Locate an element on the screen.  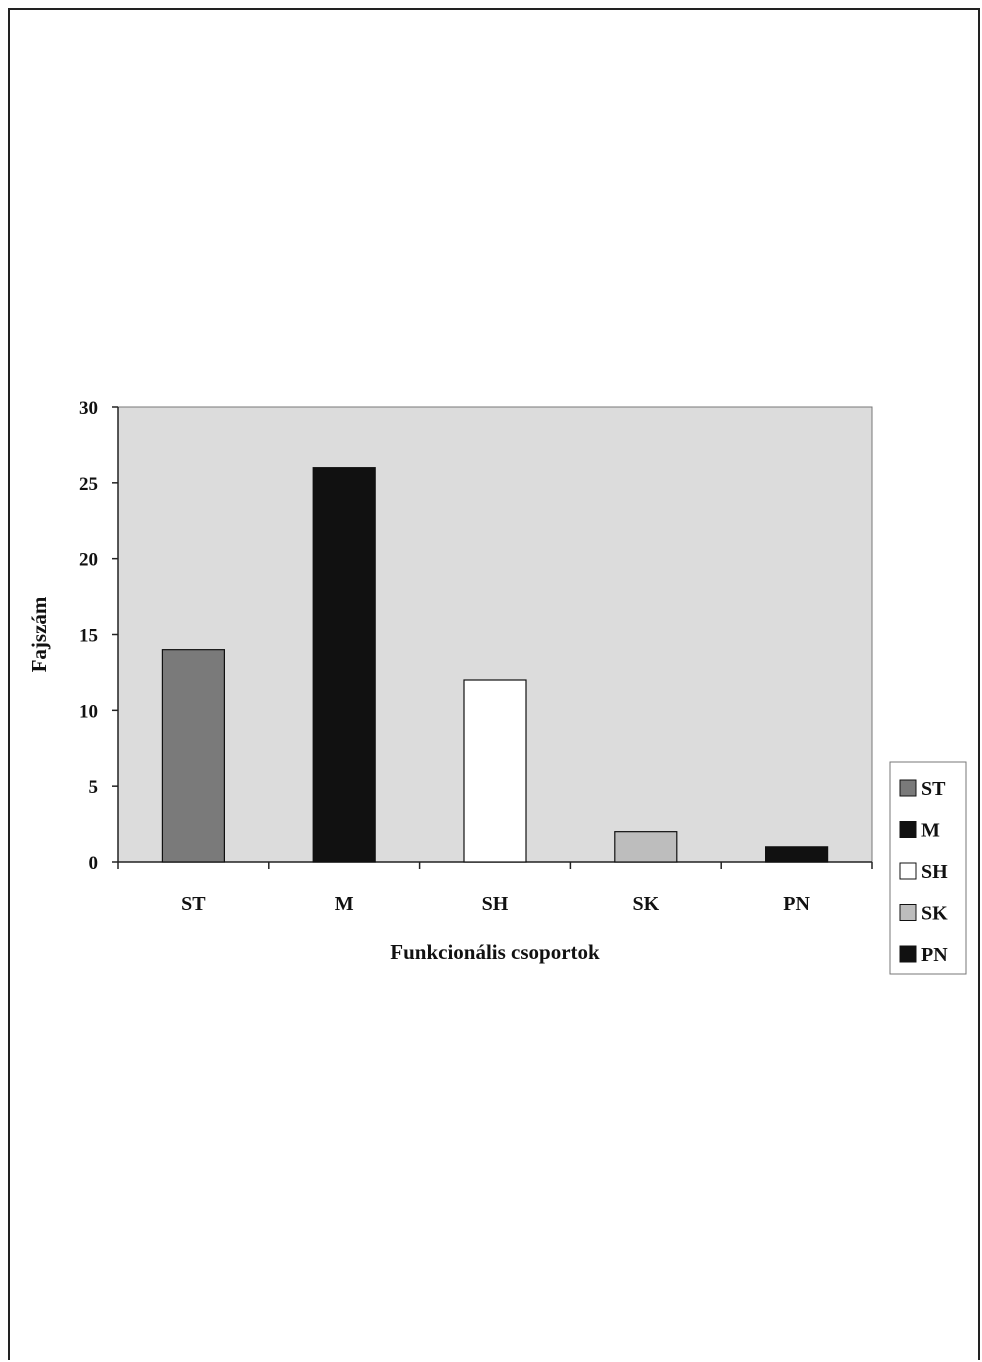
legend-swatch-pn is located at coordinates (908, 954).